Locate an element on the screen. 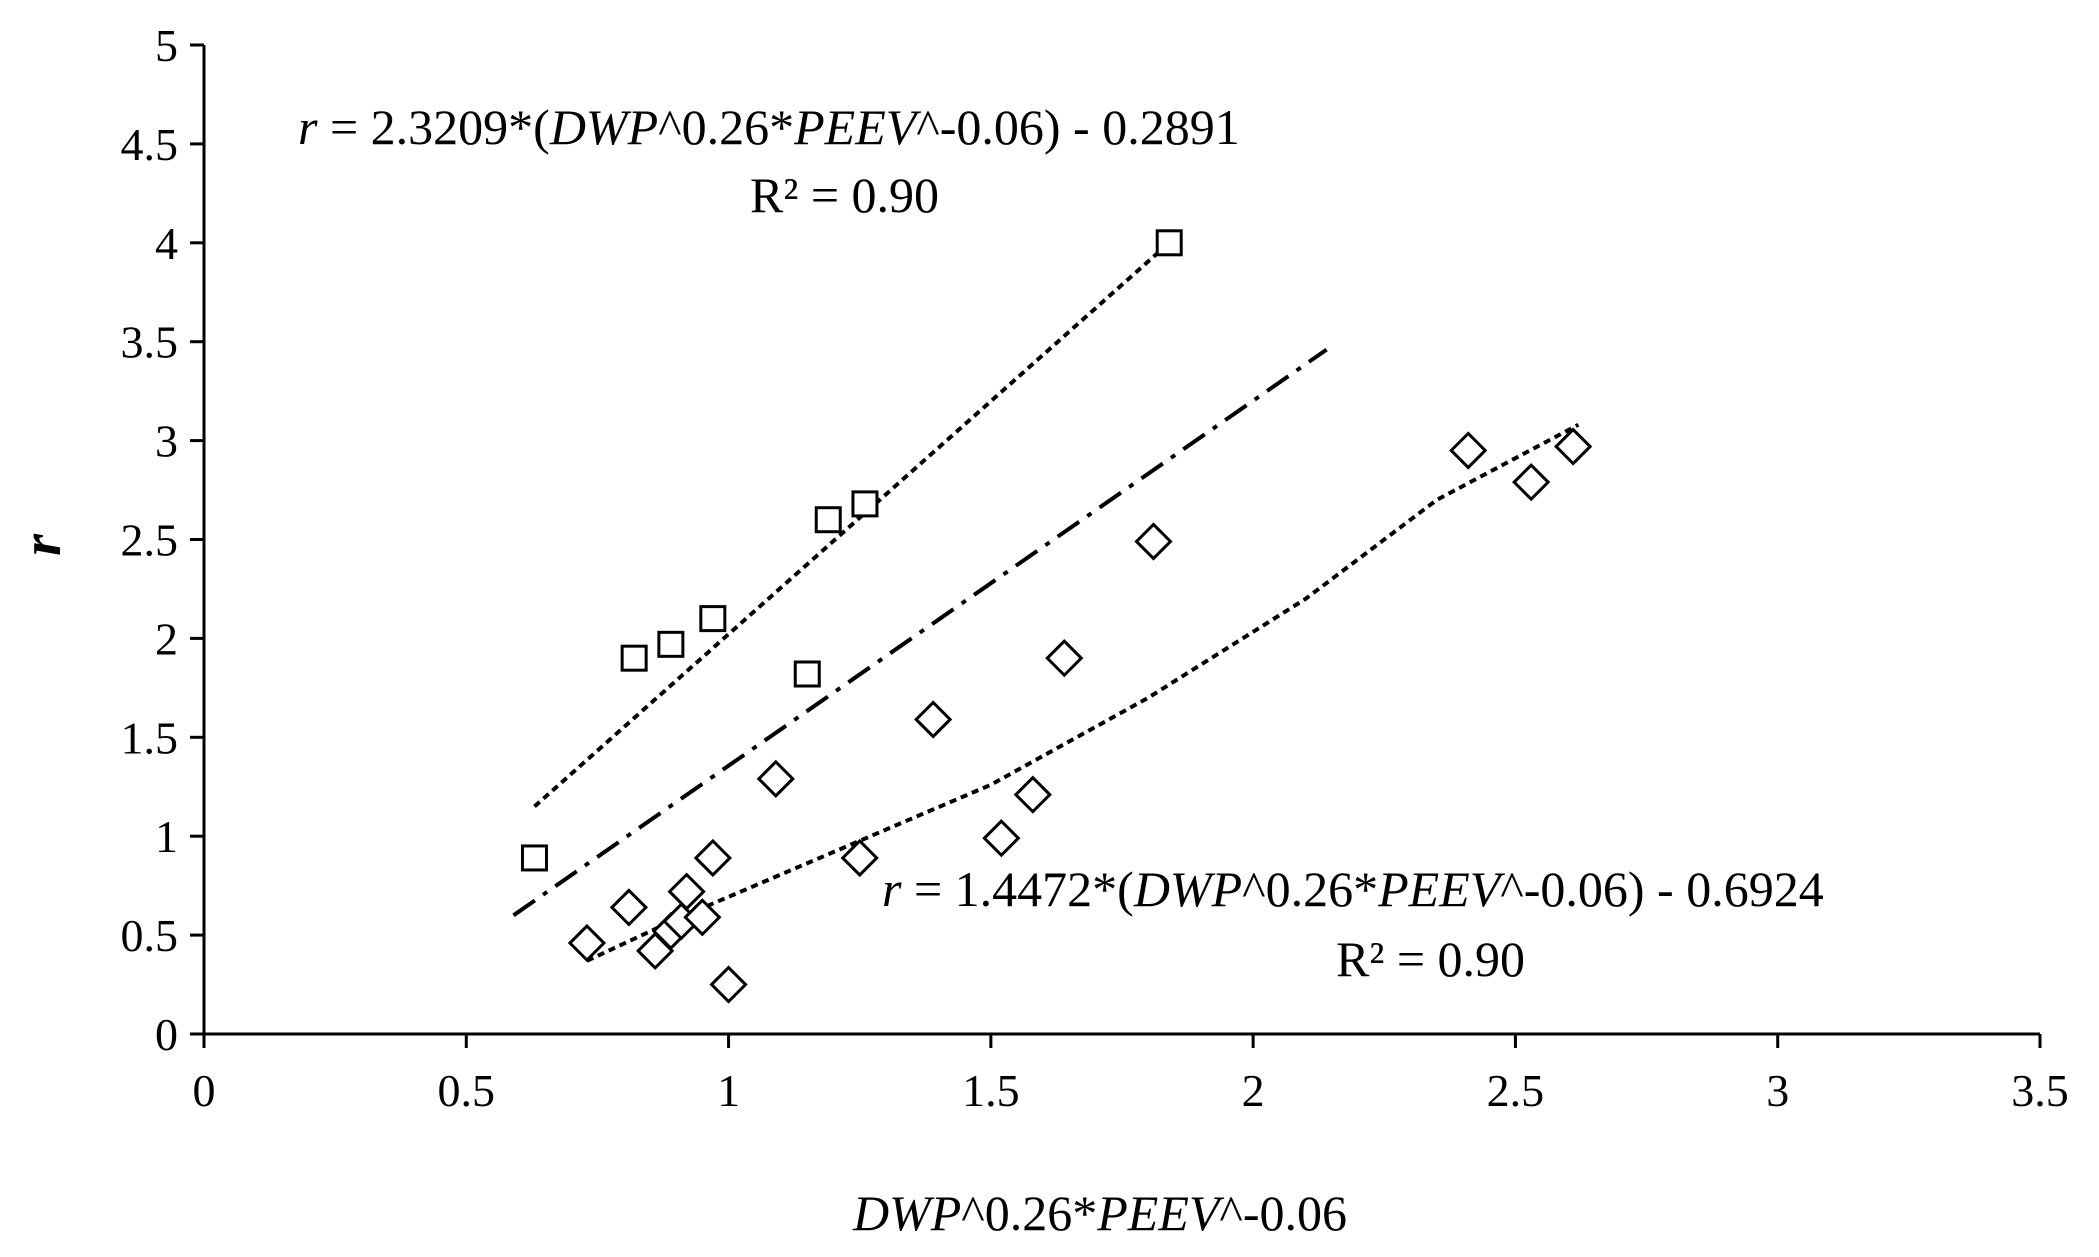  x-tick-label: 2.5 is located at coordinates (1516, 1090).